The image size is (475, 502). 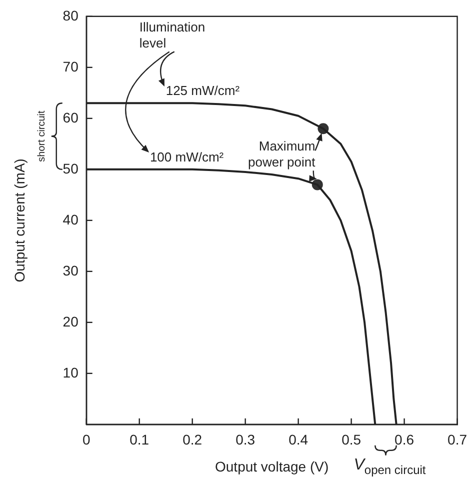 What do you see at coordinates (458, 440) in the screenshot?
I see `x-tick-label: 0.7` at bounding box center [458, 440].